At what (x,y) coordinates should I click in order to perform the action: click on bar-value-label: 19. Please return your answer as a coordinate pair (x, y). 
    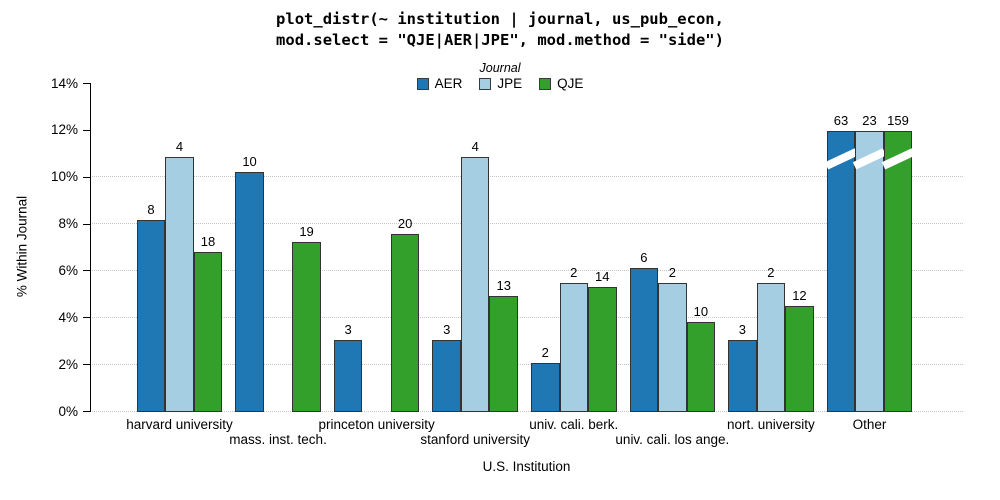
    Looking at the image, I should click on (306, 232).